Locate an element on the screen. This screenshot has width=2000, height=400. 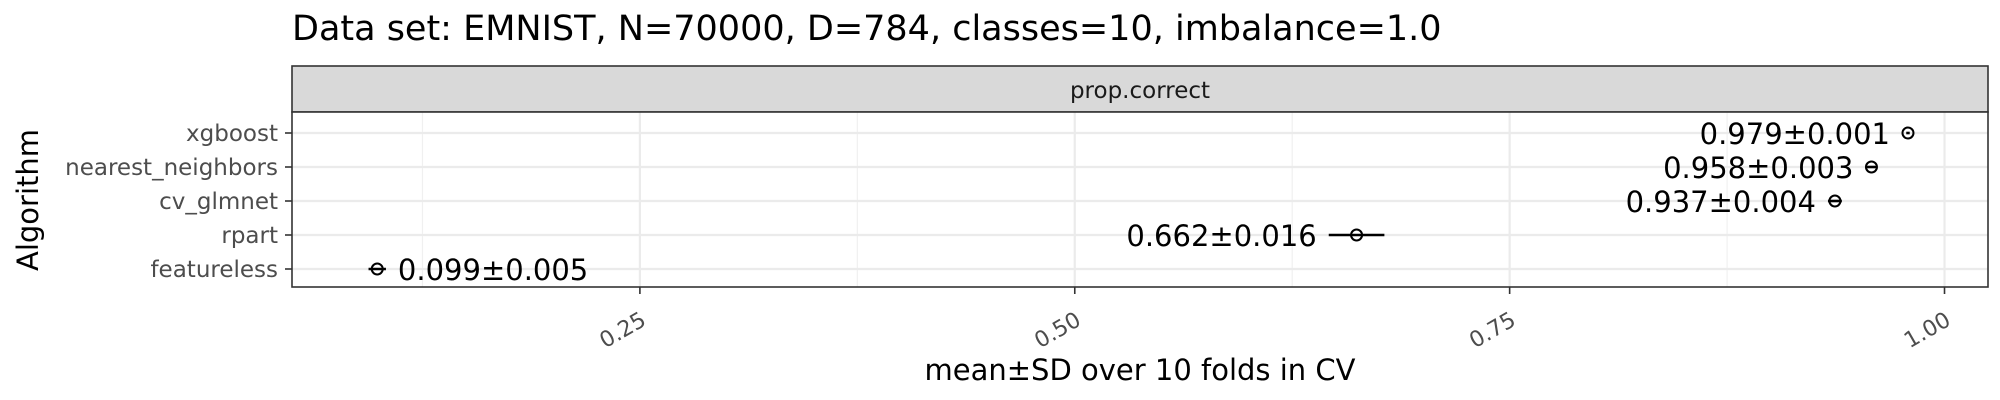
x-tick-label: 0.50 is located at coordinates (1057, 331).